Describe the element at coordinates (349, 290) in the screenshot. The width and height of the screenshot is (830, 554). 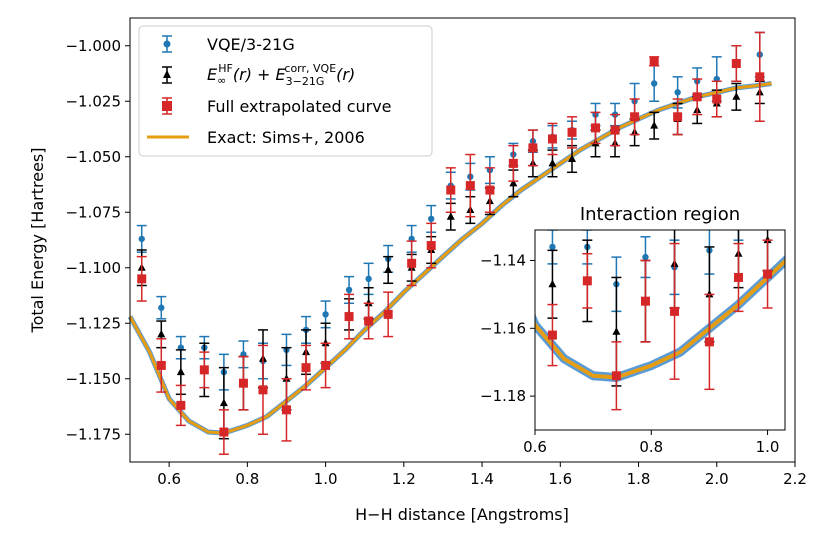
I see `main-vqe-point-10-marker` at that location.